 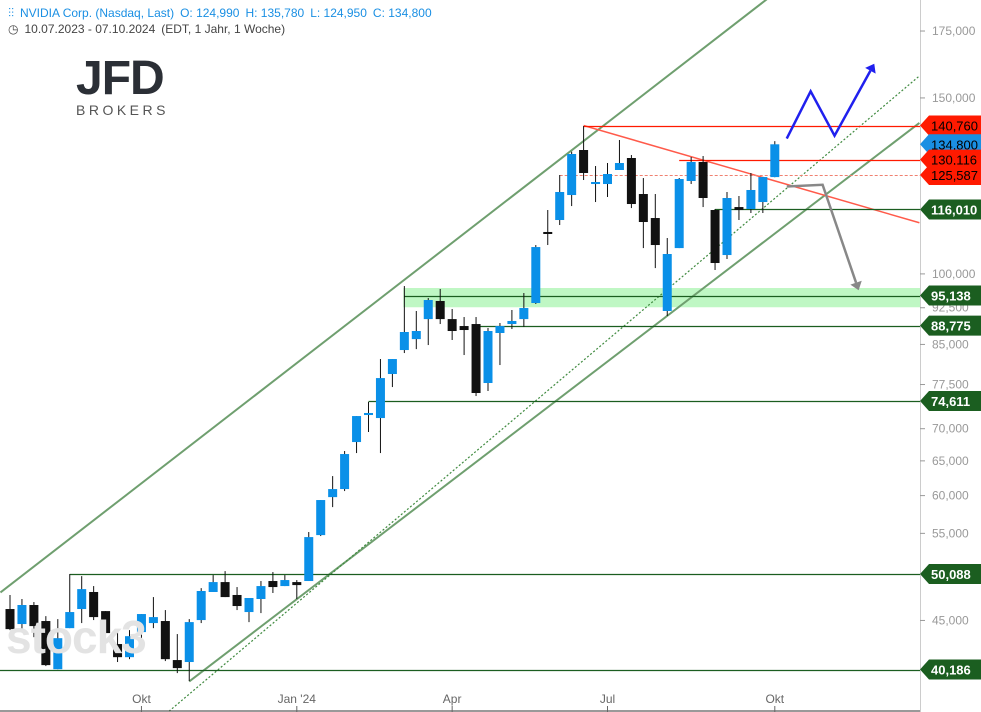 I want to click on projection-arrows, so click(x=830, y=177).